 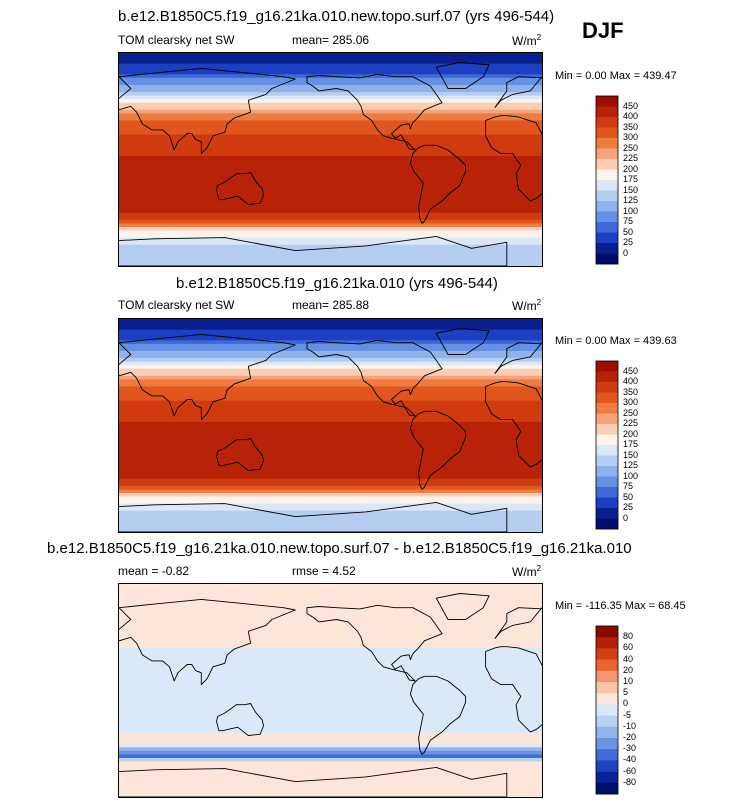 I want to click on colorbar-tick-label: 50, so click(x=628, y=496).